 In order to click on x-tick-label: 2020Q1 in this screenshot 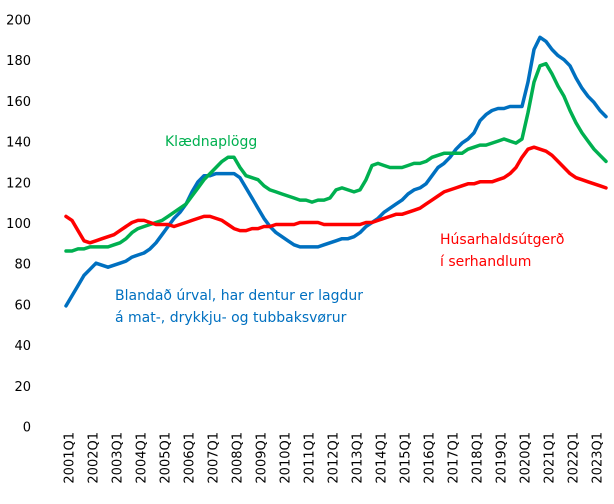, I will do `click(526, 458)`.